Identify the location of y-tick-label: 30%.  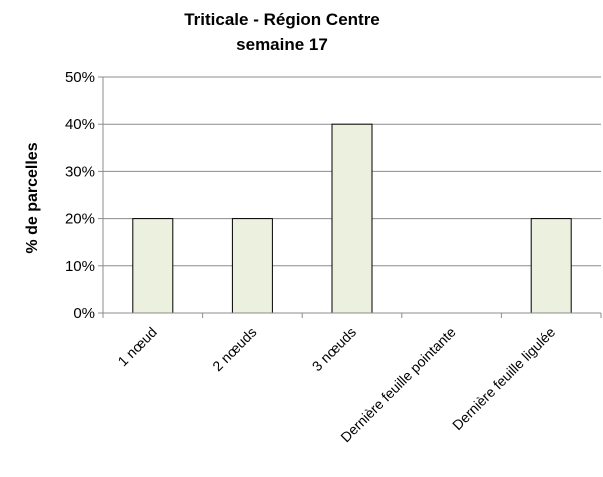
(80, 171).